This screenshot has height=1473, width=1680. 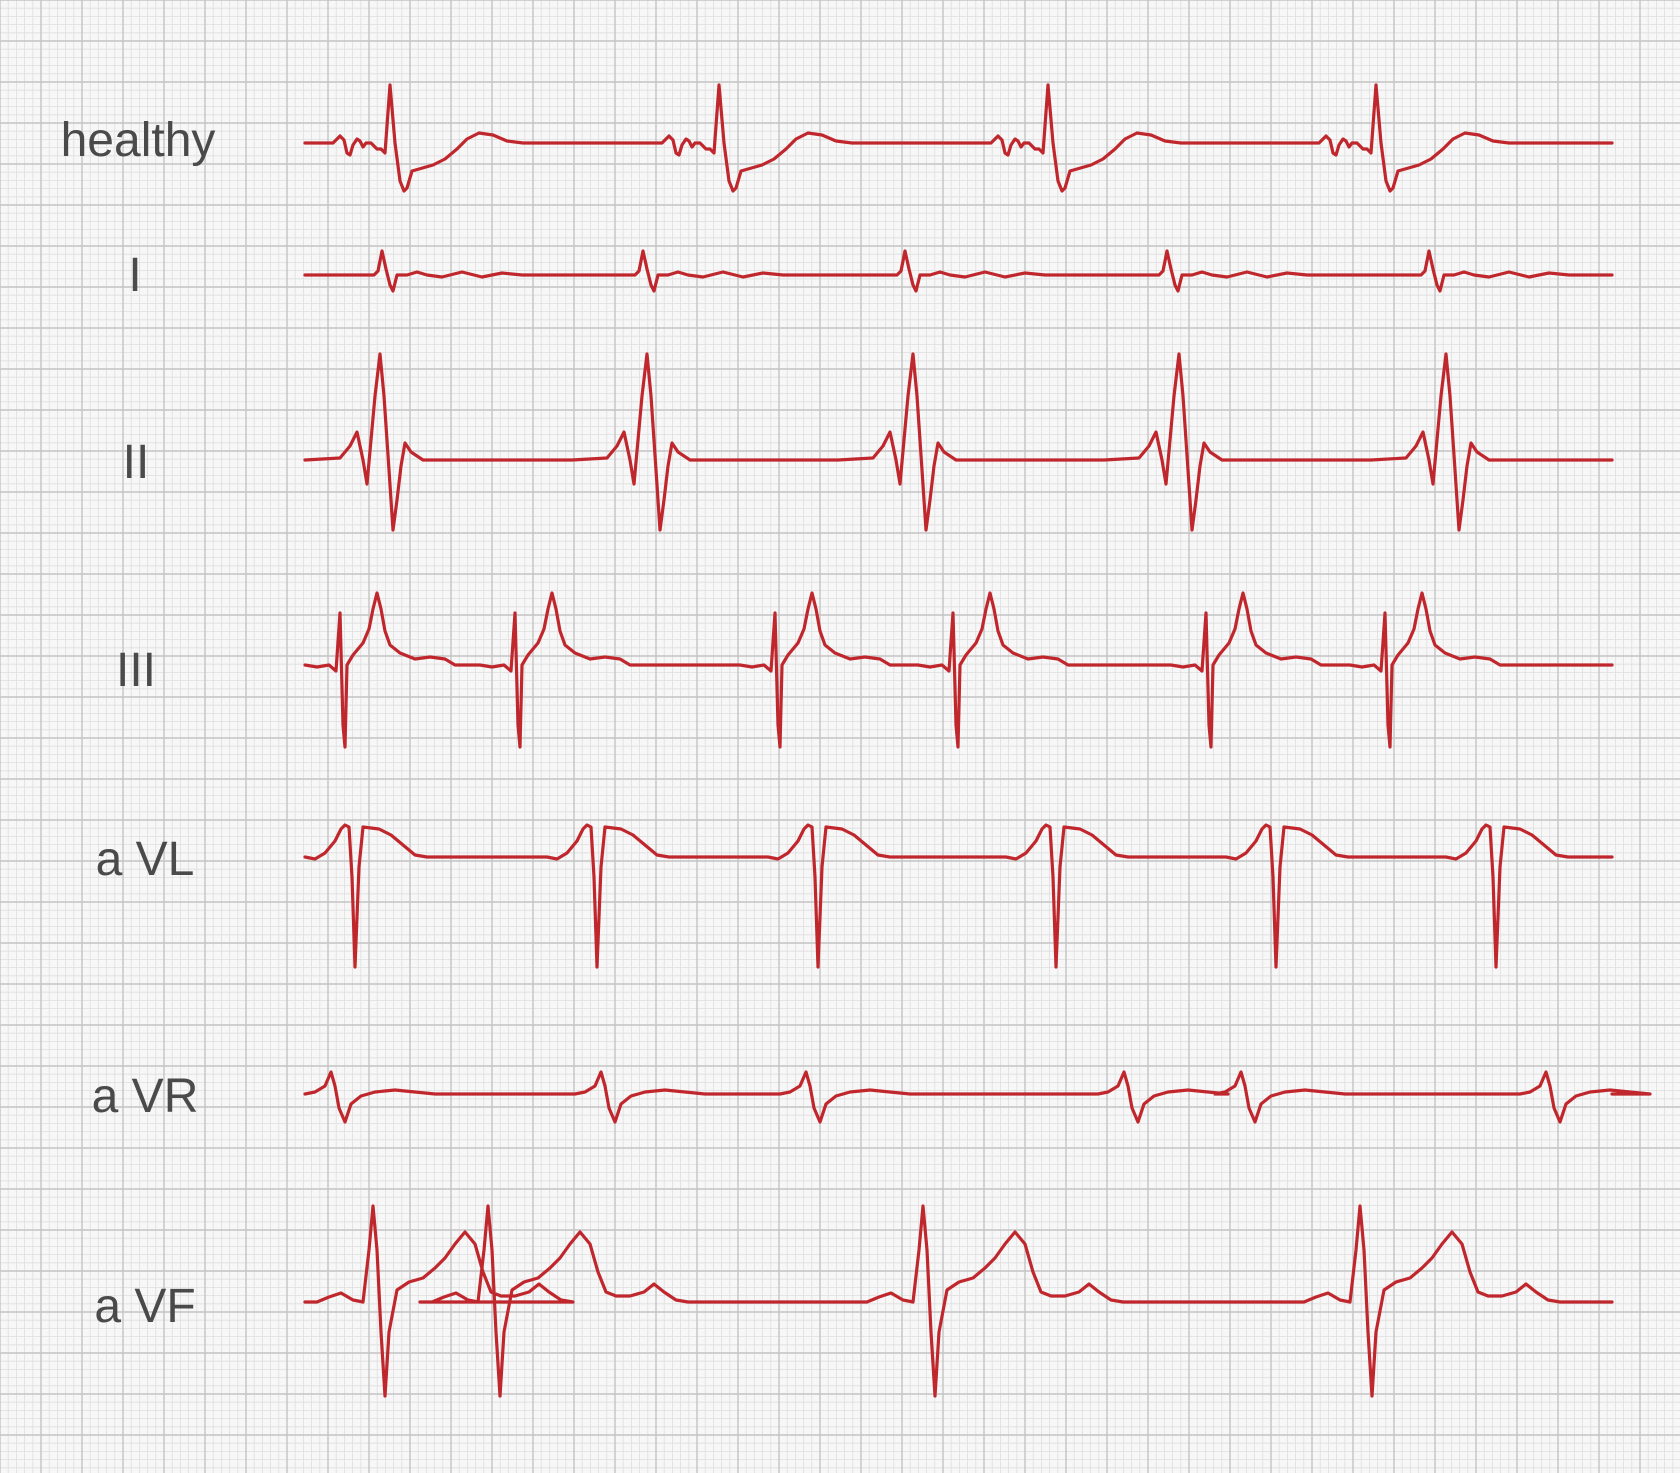 What do you see at coordinates (136, 462) in the screenshot?
I see `lead-label-II: II` at bounding box center [136, 462].